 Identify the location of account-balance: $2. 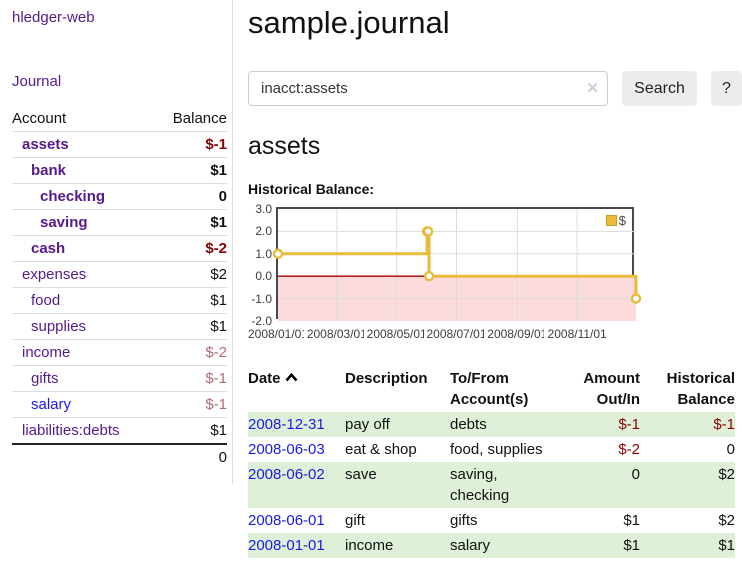
(190, 274).